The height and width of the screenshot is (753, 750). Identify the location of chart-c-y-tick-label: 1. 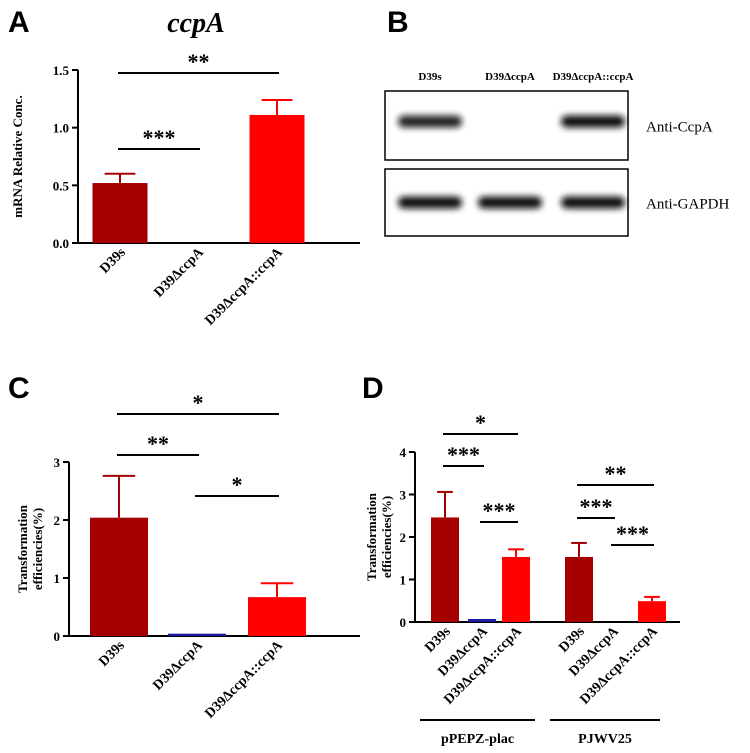
(57, 578).